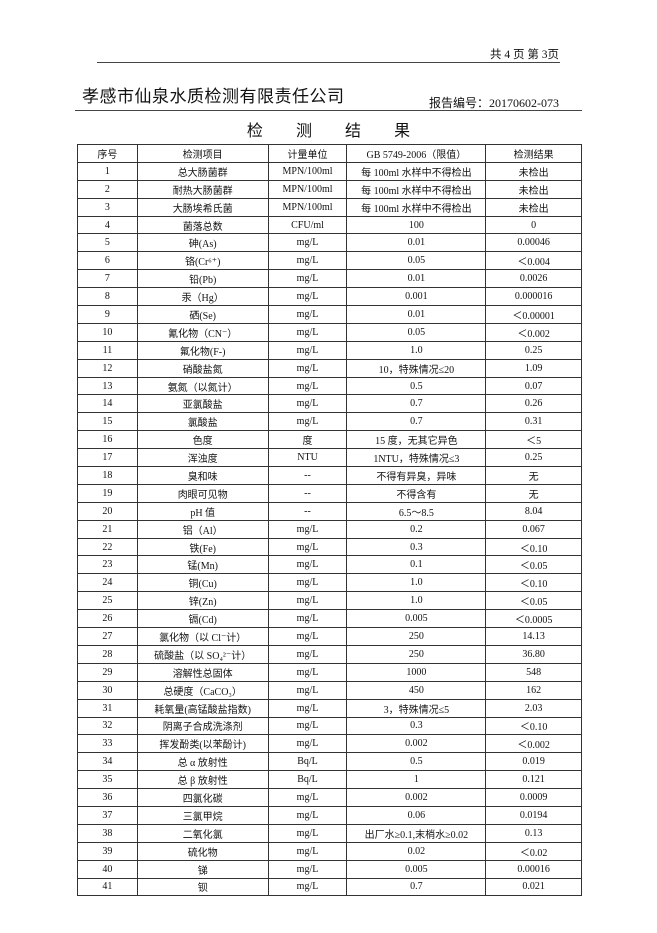  What do you see at coordinates (416, 690) in the screenshot?
I see `cell-limit: 450` at bounding box center [416, 690].